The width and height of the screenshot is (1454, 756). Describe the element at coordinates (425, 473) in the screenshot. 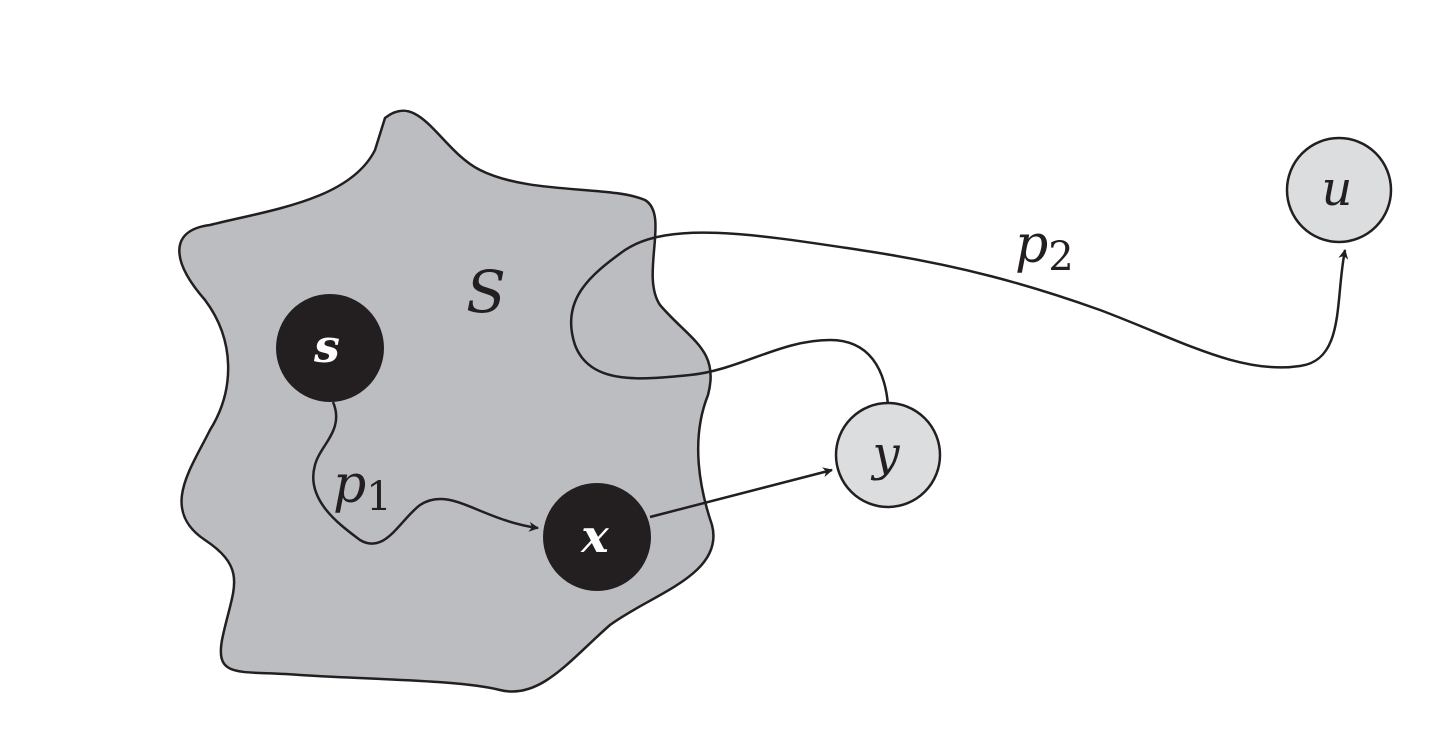

I see `path-p1-curve` at that location.